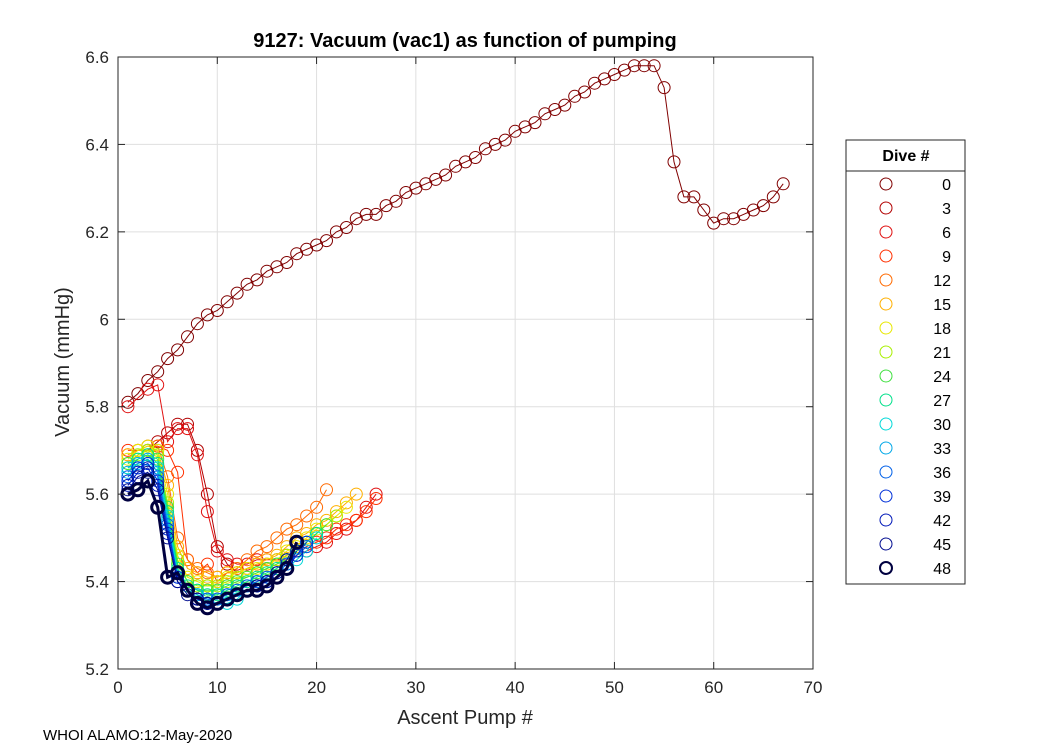 Image resolution: width=1050 pixels, height=750 pixels. What do you see at coordinates (915, 401) in the screenshot?
I see `legend-entry-dive-27: 27` at bounding box center [915, 401].